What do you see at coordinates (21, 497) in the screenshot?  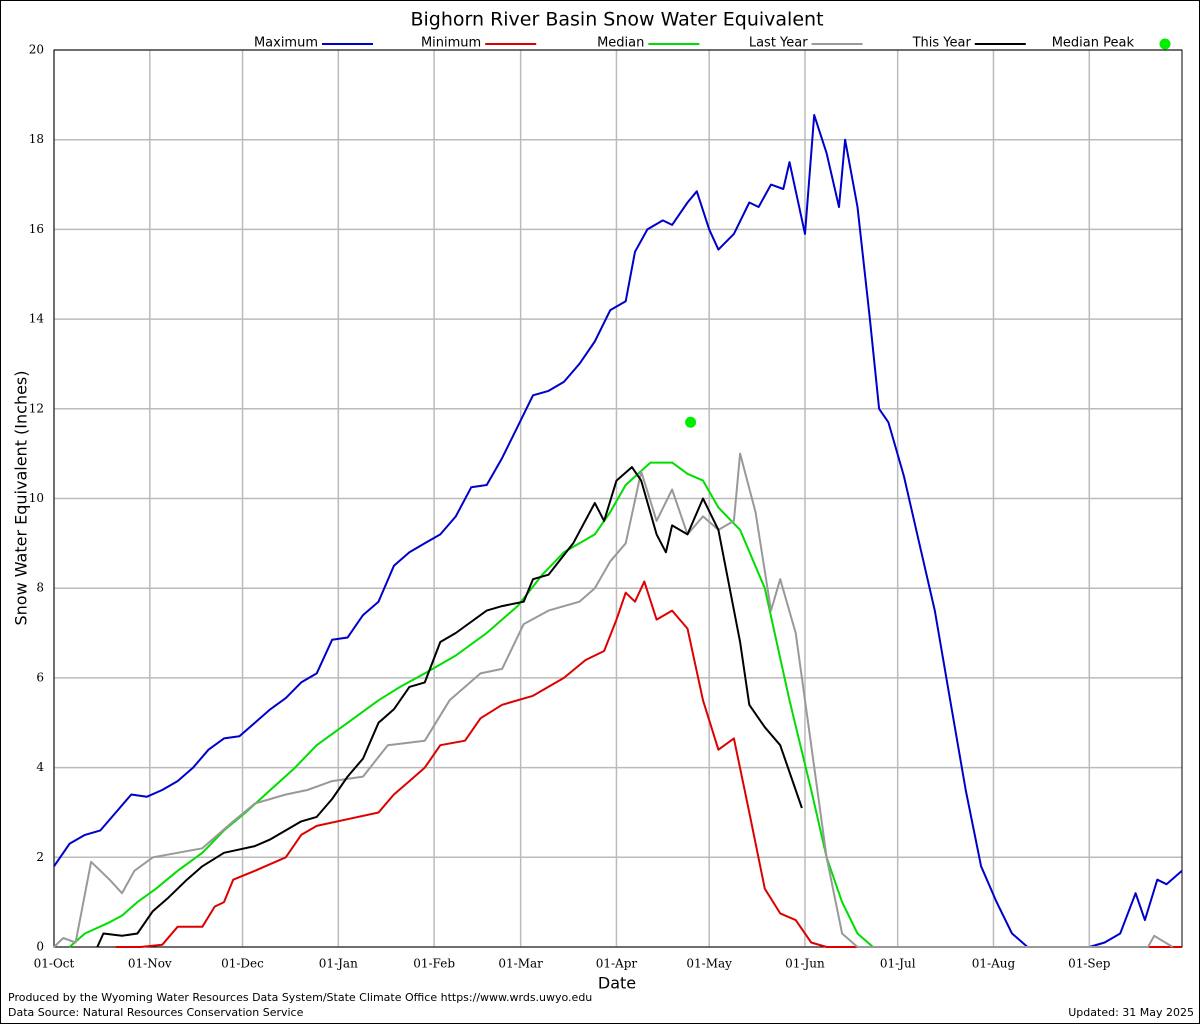 I see `y-axis-label: Snow Water Equivalent (Inches)` at bounding box center [21, 497].